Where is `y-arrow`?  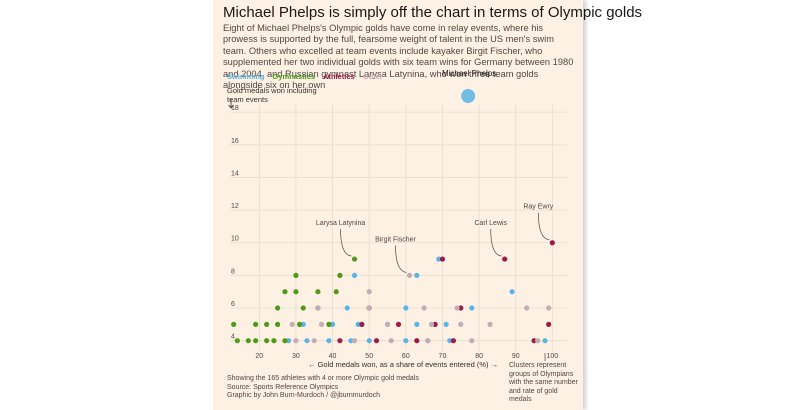 y-arrow is located at coordinates (231, 104).